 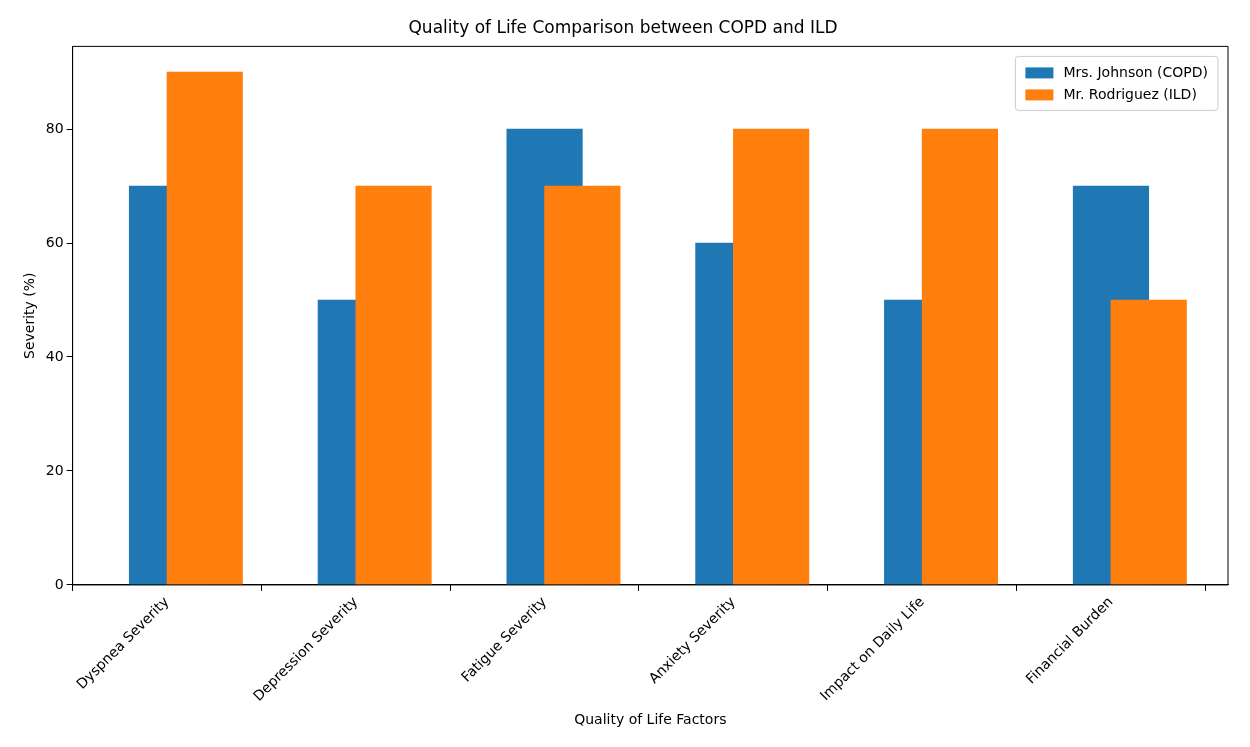 I want to click on legend-label: Mr. Rodriguez (ILD), so click(x=1130, y=94).